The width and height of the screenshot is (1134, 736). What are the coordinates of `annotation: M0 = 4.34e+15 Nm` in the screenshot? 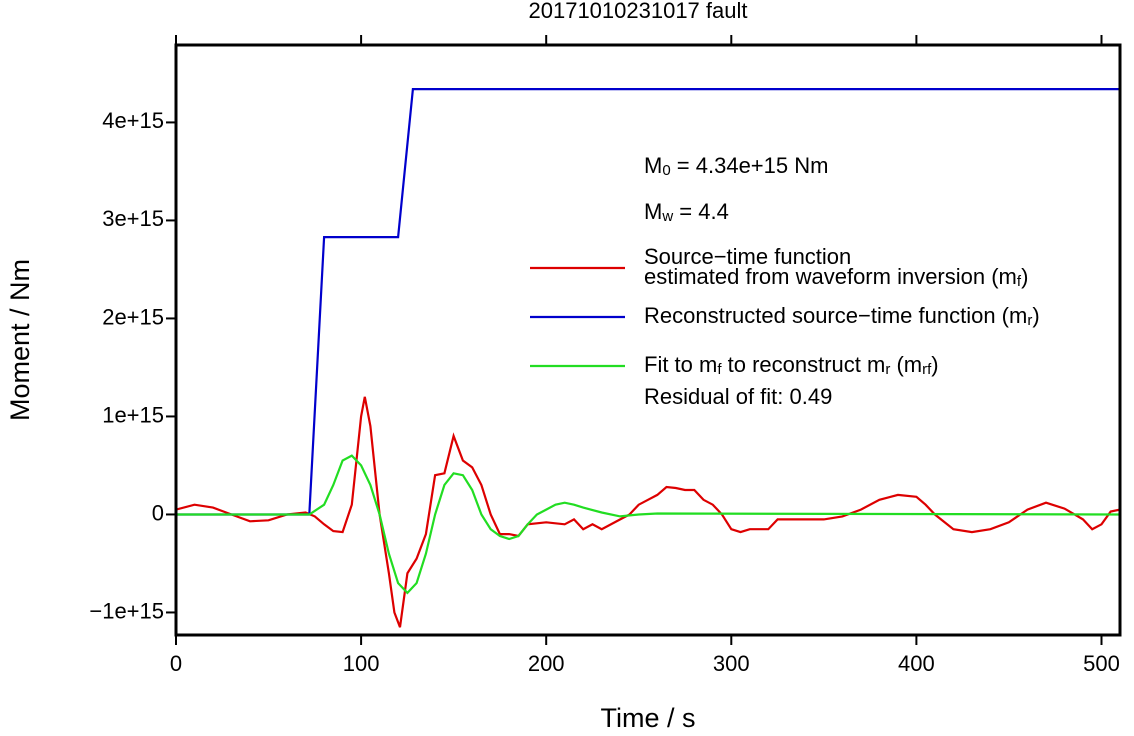 It's located at (736, 166).